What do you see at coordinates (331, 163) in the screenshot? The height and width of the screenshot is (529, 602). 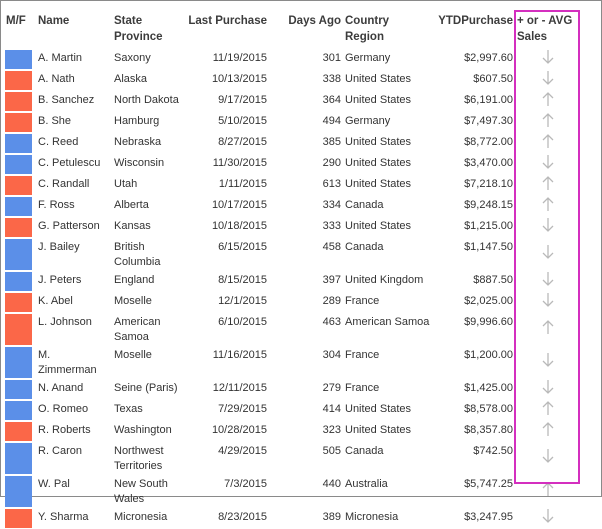 I see `days-ago: 290` at bounding box center [331, 163].